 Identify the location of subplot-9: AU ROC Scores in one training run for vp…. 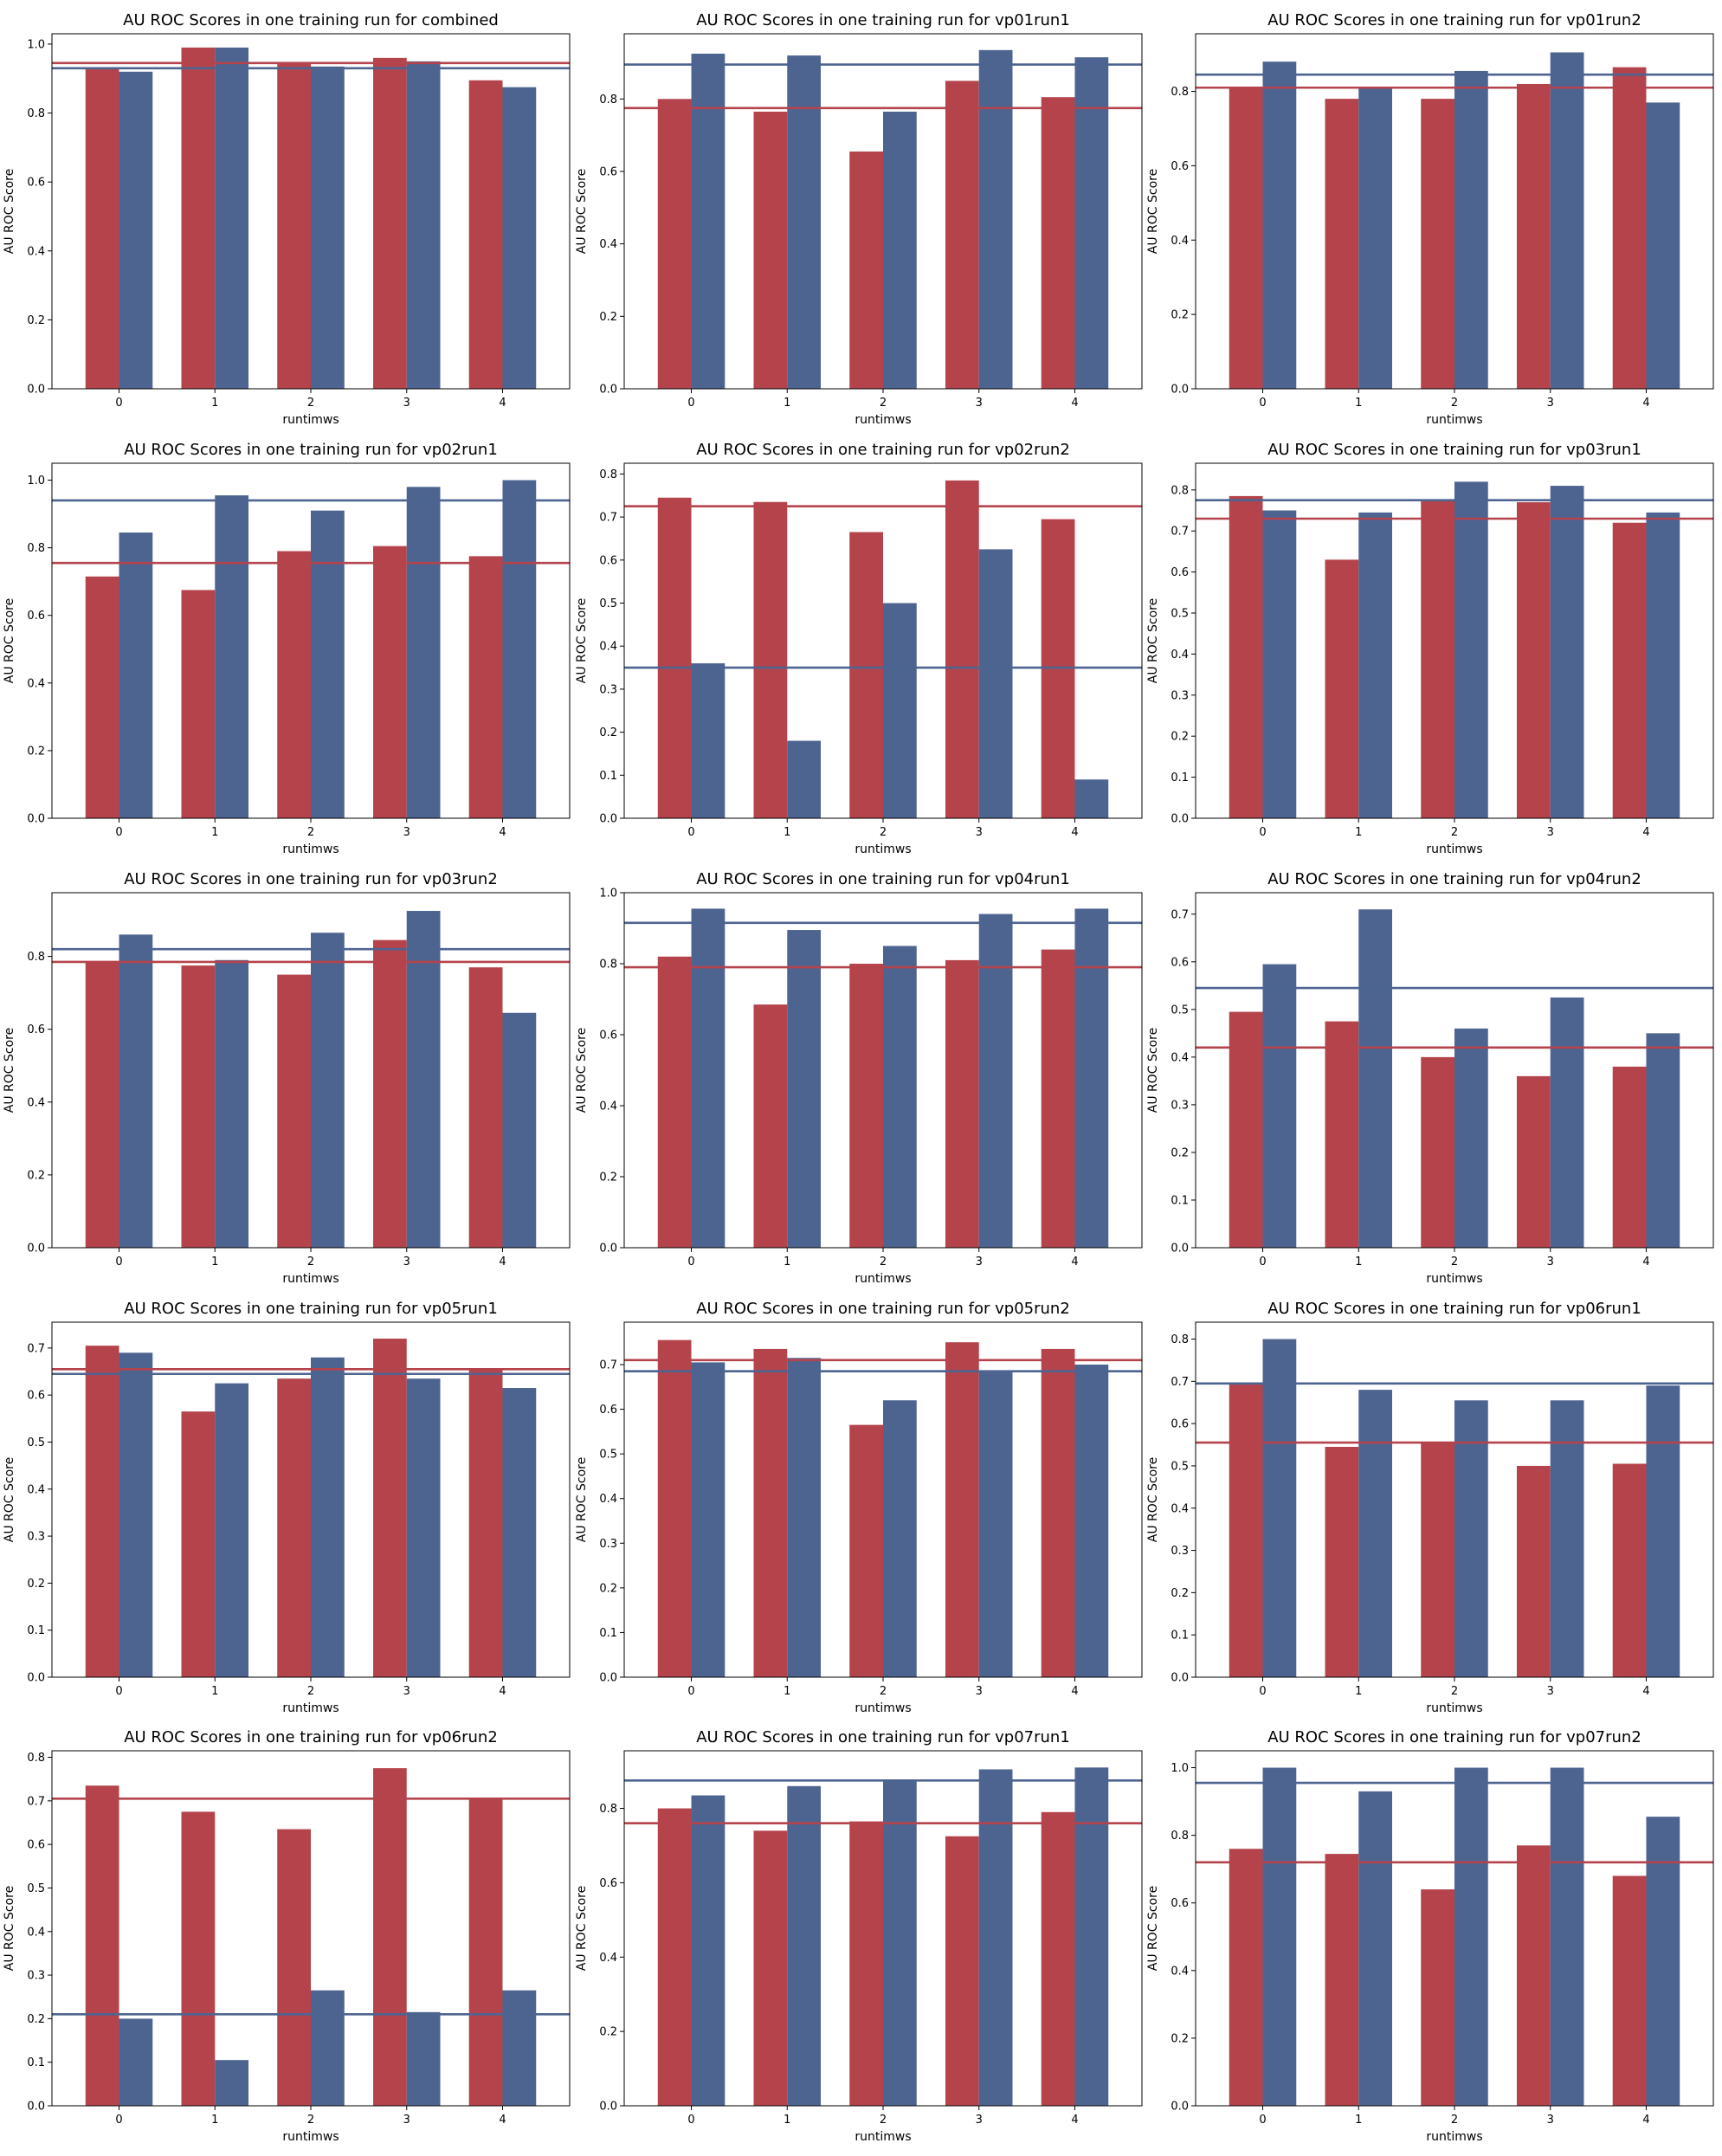
(287, 1507).